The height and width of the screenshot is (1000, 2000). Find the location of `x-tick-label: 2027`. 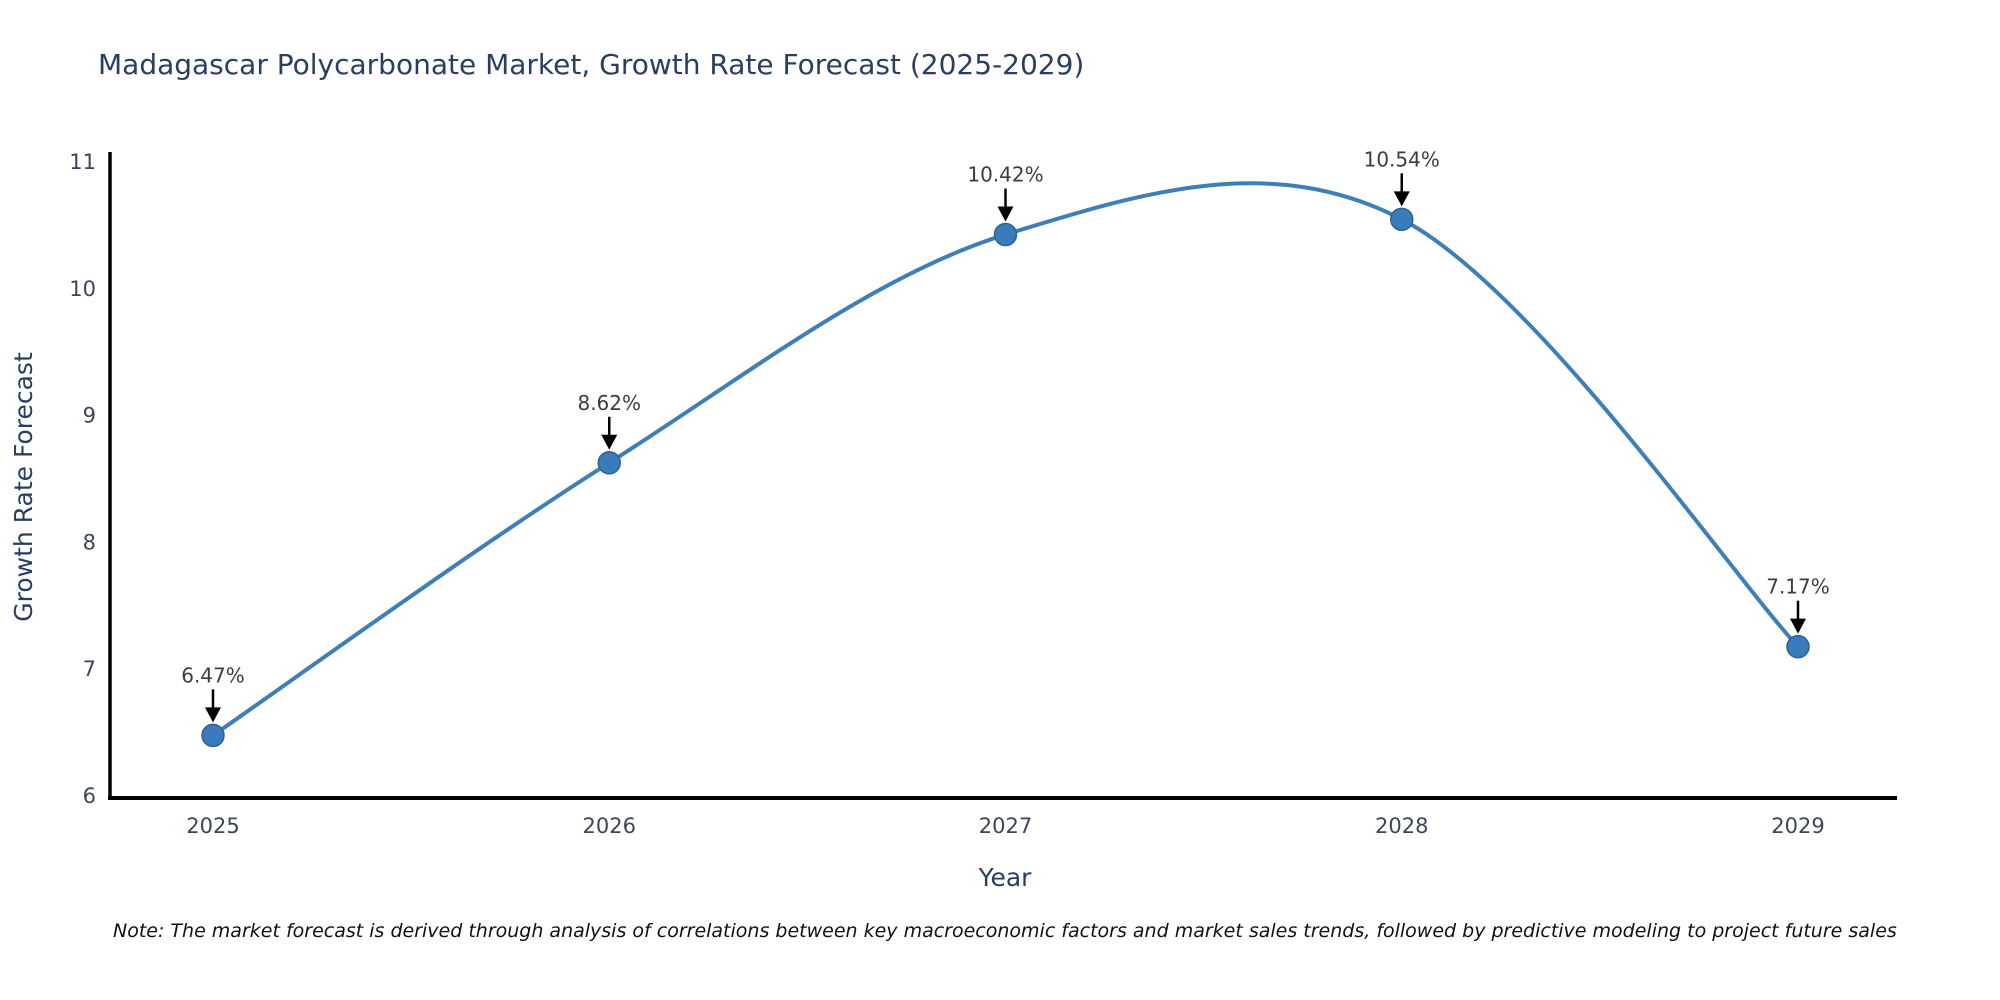

x-tick-label: 2027 is located at coordinates (1005, 826).